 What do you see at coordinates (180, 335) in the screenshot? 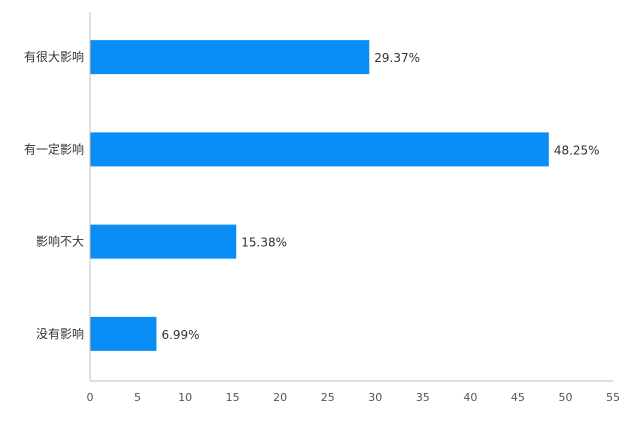
I see `value-label: 6.99%` at bounding box center [180, 335].